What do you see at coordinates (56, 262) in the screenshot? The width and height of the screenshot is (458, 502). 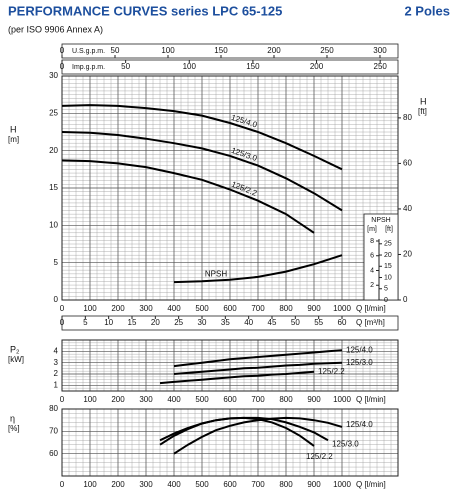 I see `y-tick-label: 5` at bounding box center [56, 262].